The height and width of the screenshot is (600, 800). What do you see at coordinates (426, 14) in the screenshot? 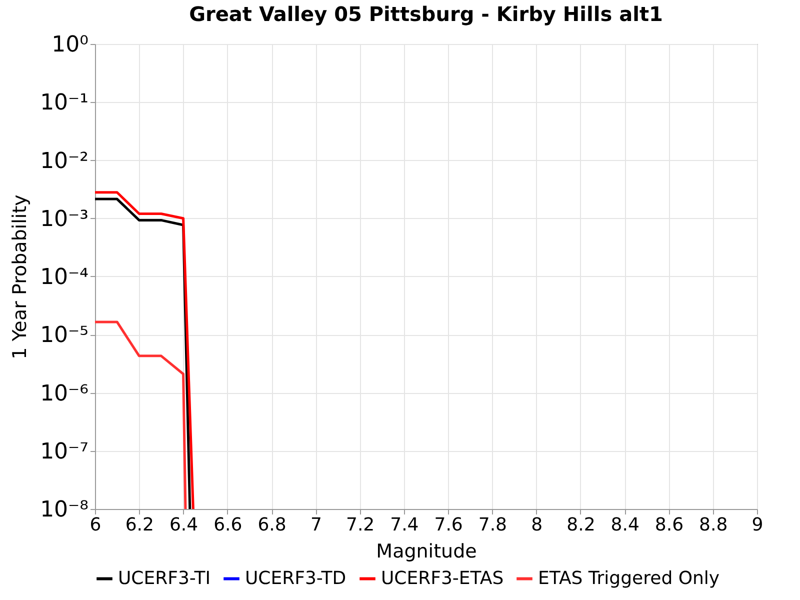
I see `chart-title: Great Valley 05 Pittsburg - Kirby Hills alt1` at bounding box center [426, 14].